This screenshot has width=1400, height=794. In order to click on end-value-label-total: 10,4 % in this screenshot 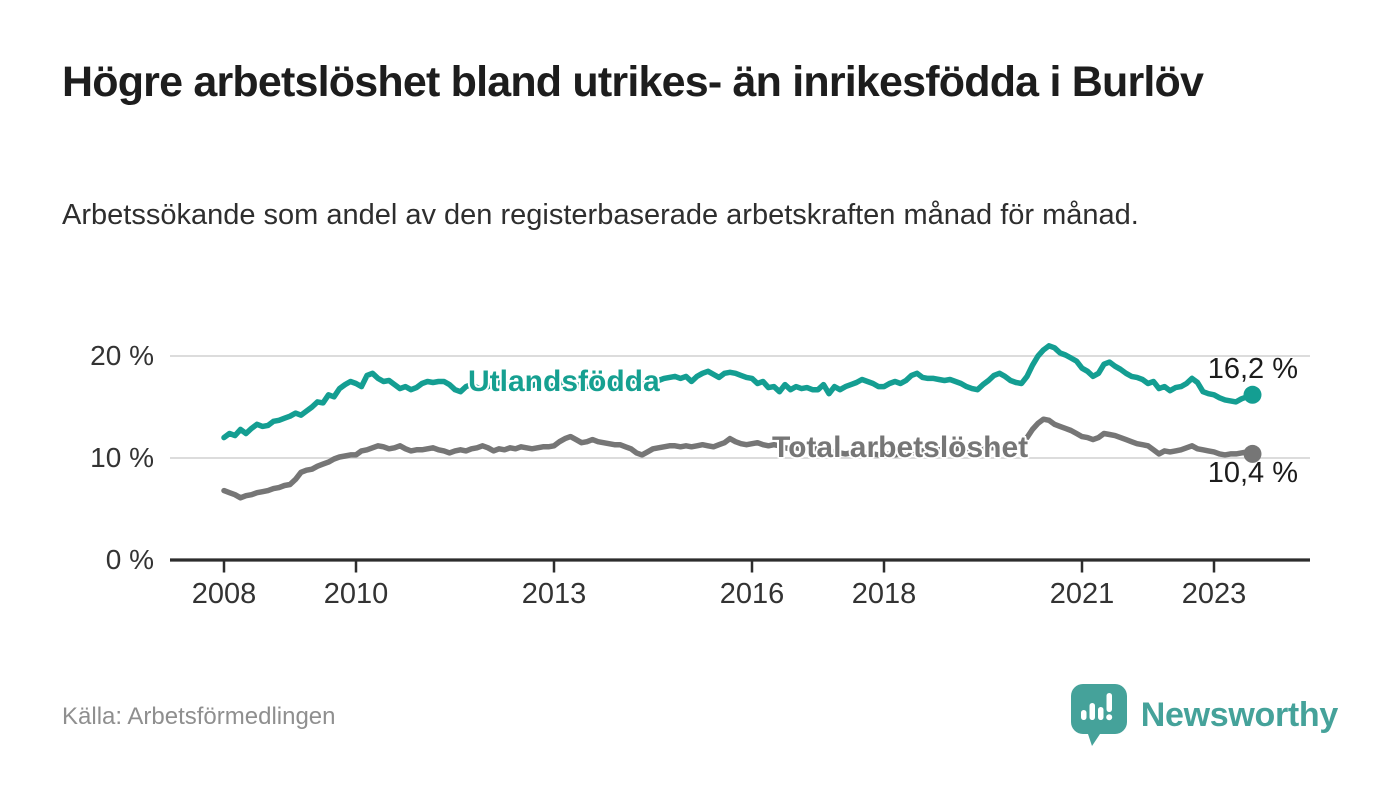, I will do `click(1252, 473)`.